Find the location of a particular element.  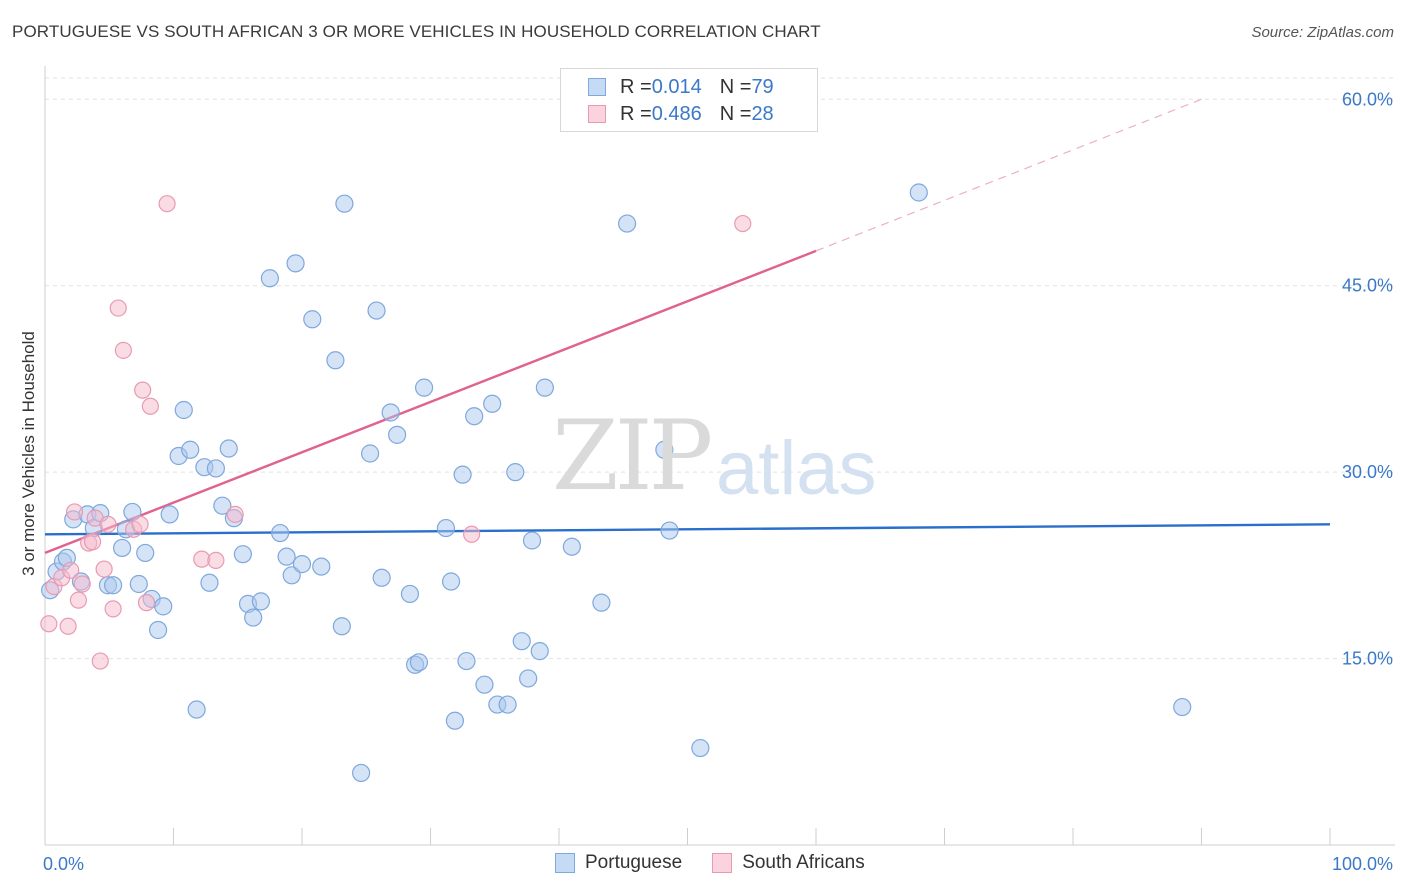

correlation-legend: R = 0.014 N = 79 R = 0.486 N = 28 is located at coordinates (689, 100).